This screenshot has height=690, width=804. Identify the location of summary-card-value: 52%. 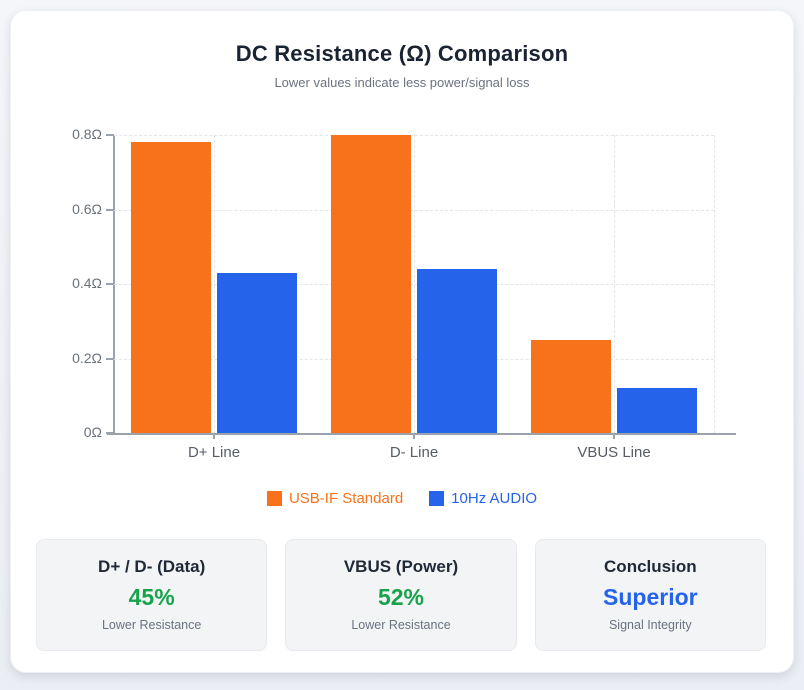
(401, 597).